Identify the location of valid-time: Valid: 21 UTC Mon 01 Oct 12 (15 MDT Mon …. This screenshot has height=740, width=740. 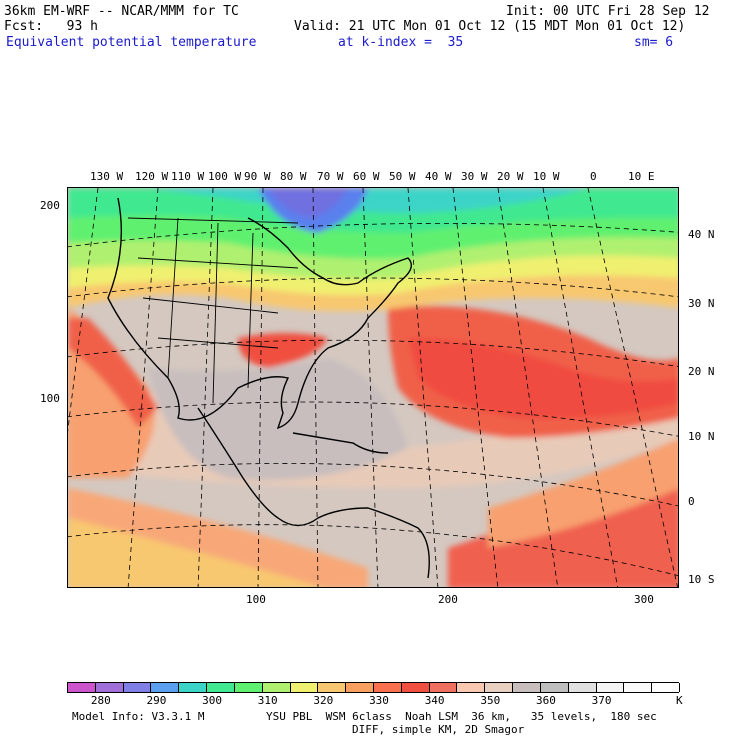
(490, 26).